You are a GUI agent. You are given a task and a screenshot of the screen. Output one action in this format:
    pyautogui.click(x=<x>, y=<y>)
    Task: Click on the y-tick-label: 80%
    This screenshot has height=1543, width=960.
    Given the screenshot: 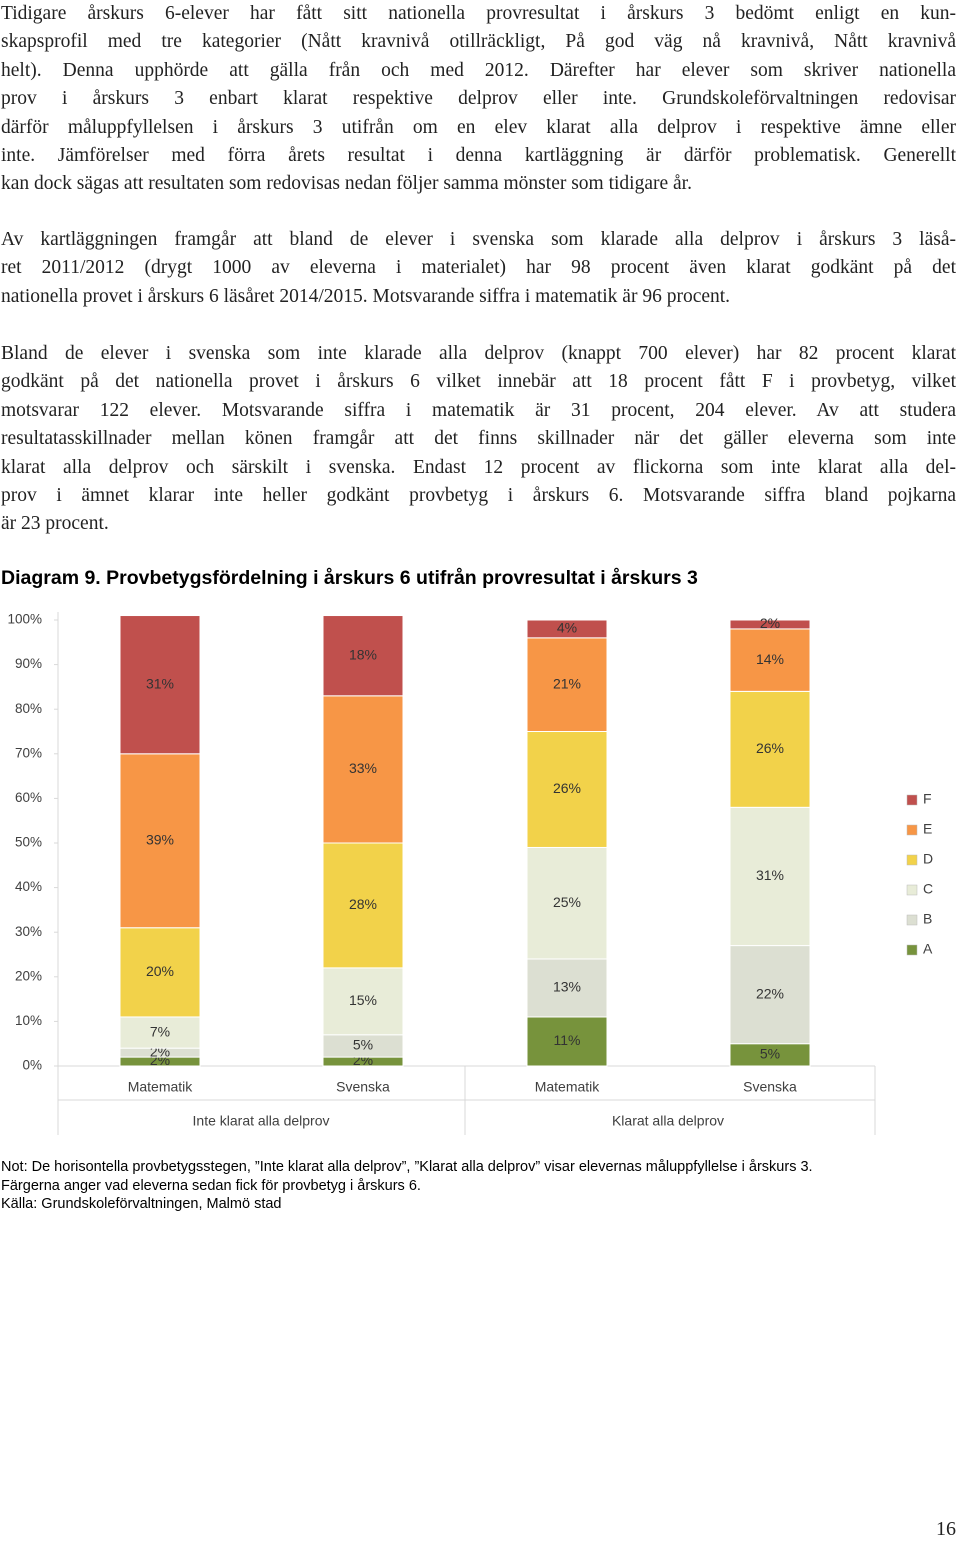 What is the action you would take?
    pyautogui.click(x=28, y=708)
    